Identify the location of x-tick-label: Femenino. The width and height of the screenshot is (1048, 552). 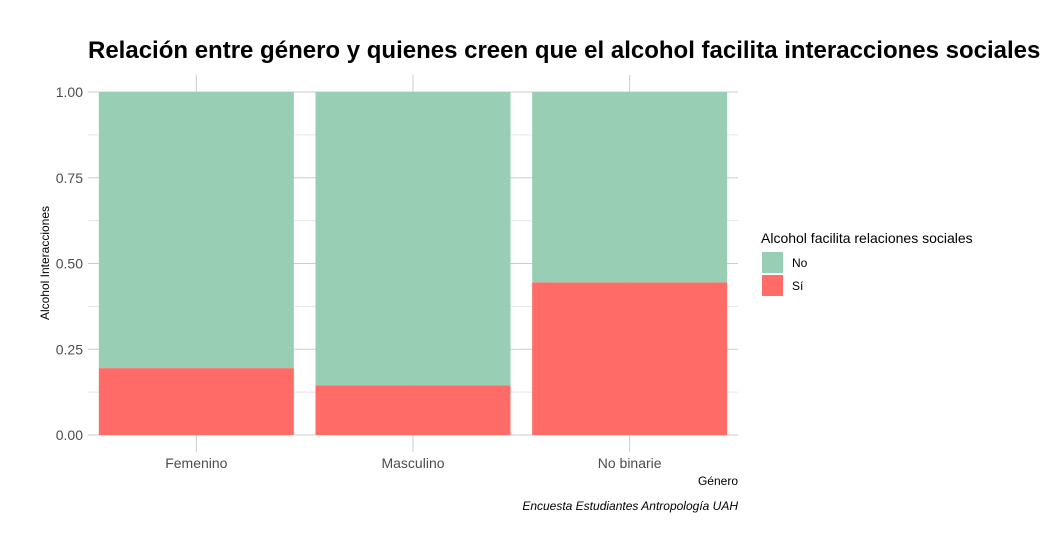
(196, 463).